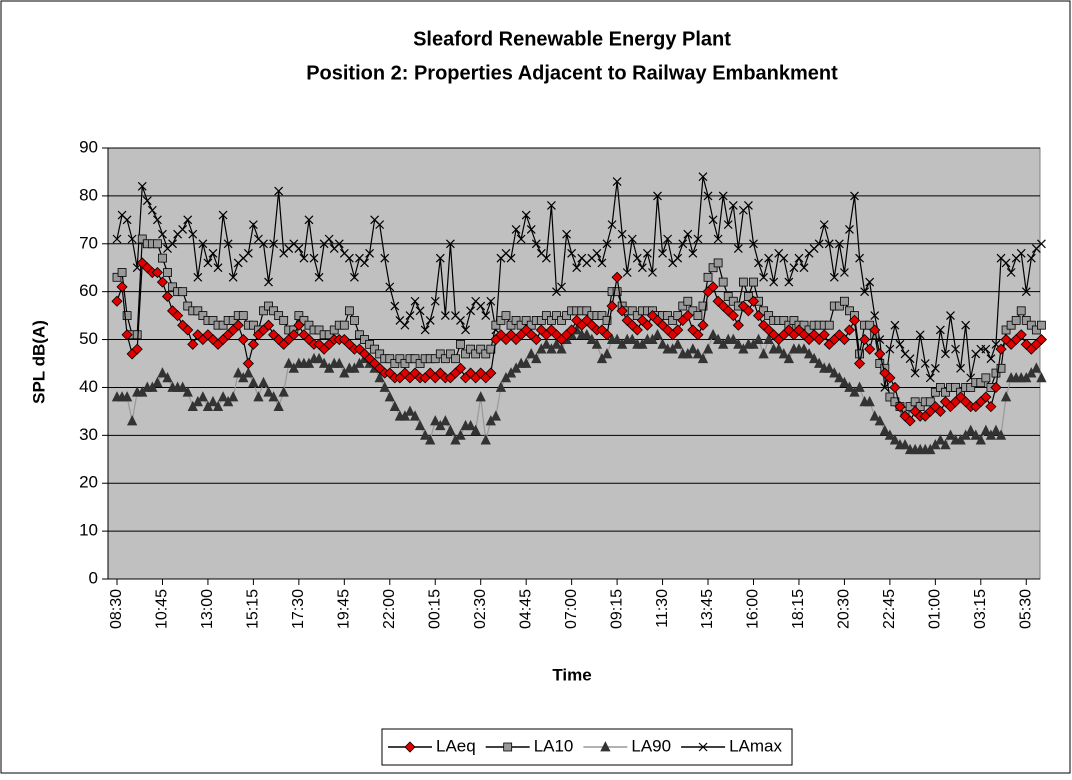 The height and width of the screenshot is (780, 1072). I want to click on y-tick-label: 10, so click(88, 530).